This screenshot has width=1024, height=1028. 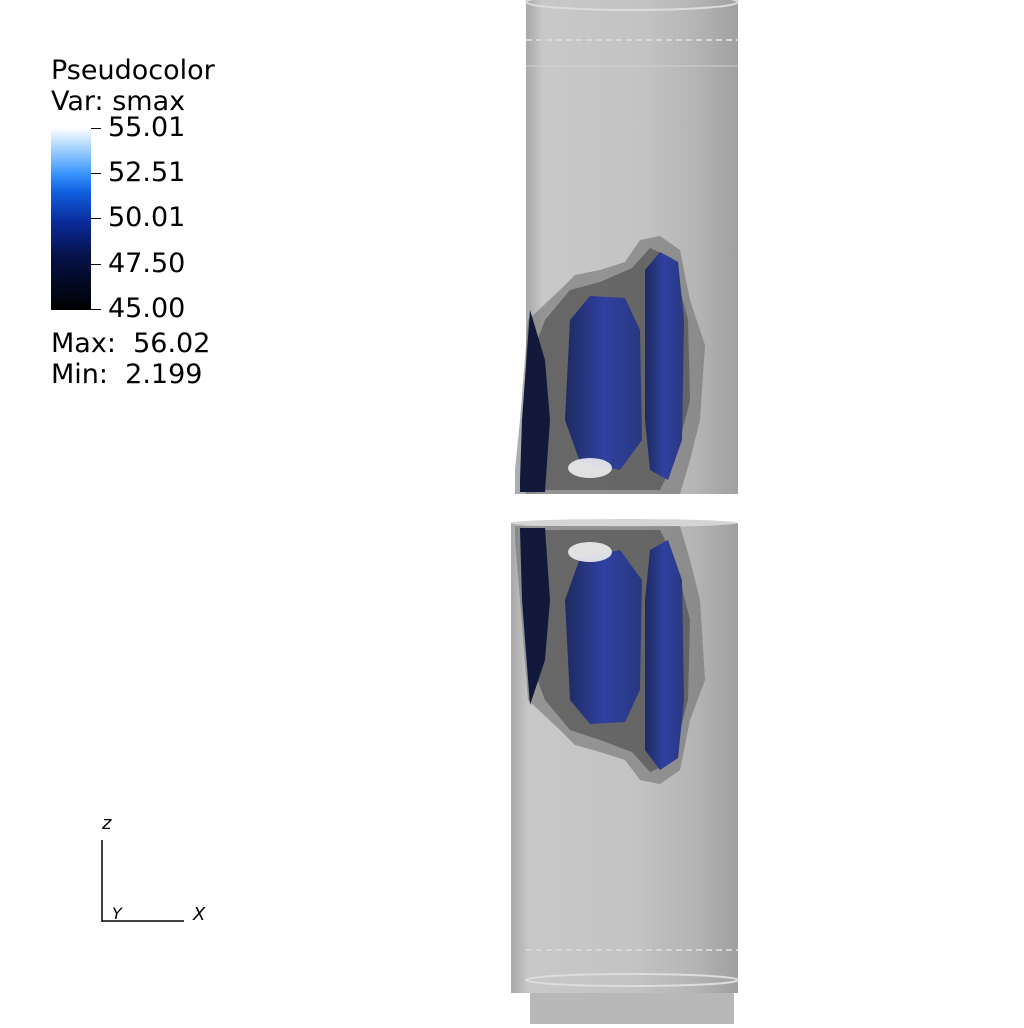 I want to click on colorbar-tick-label: 47.50, so click(x=147, y=263).